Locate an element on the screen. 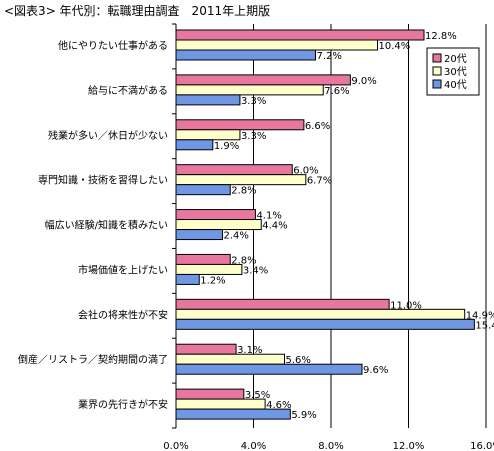  data-label: 3.5% is located at coordinates (257, 395).